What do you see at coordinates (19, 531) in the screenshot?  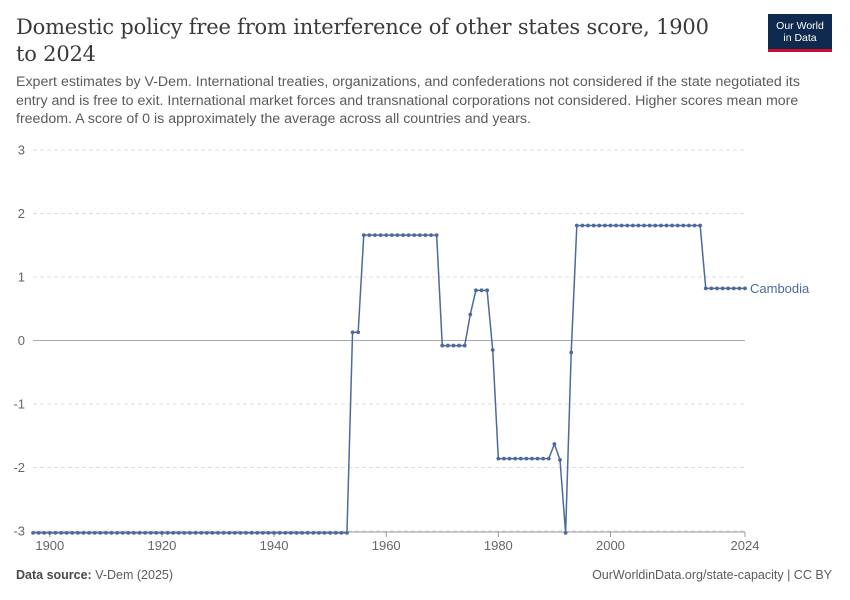 I see `y-tick-label: -3` at bounding box center [19, 531].